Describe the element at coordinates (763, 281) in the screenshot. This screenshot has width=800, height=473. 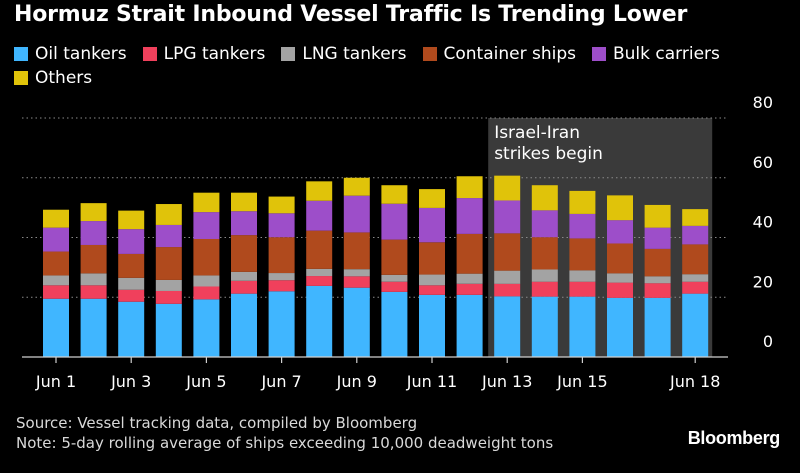
I see `y-tick-label: 20` at that location.